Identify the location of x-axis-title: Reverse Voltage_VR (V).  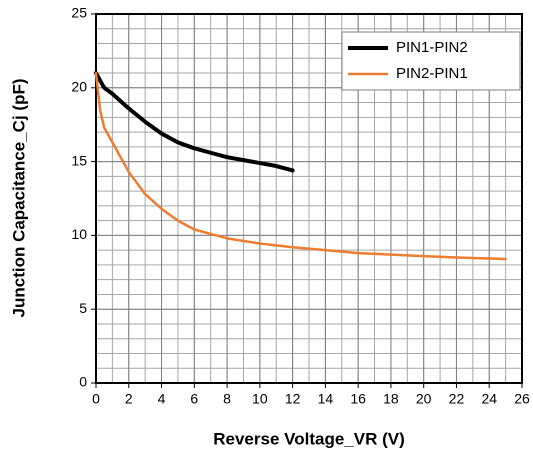
(308, 438).